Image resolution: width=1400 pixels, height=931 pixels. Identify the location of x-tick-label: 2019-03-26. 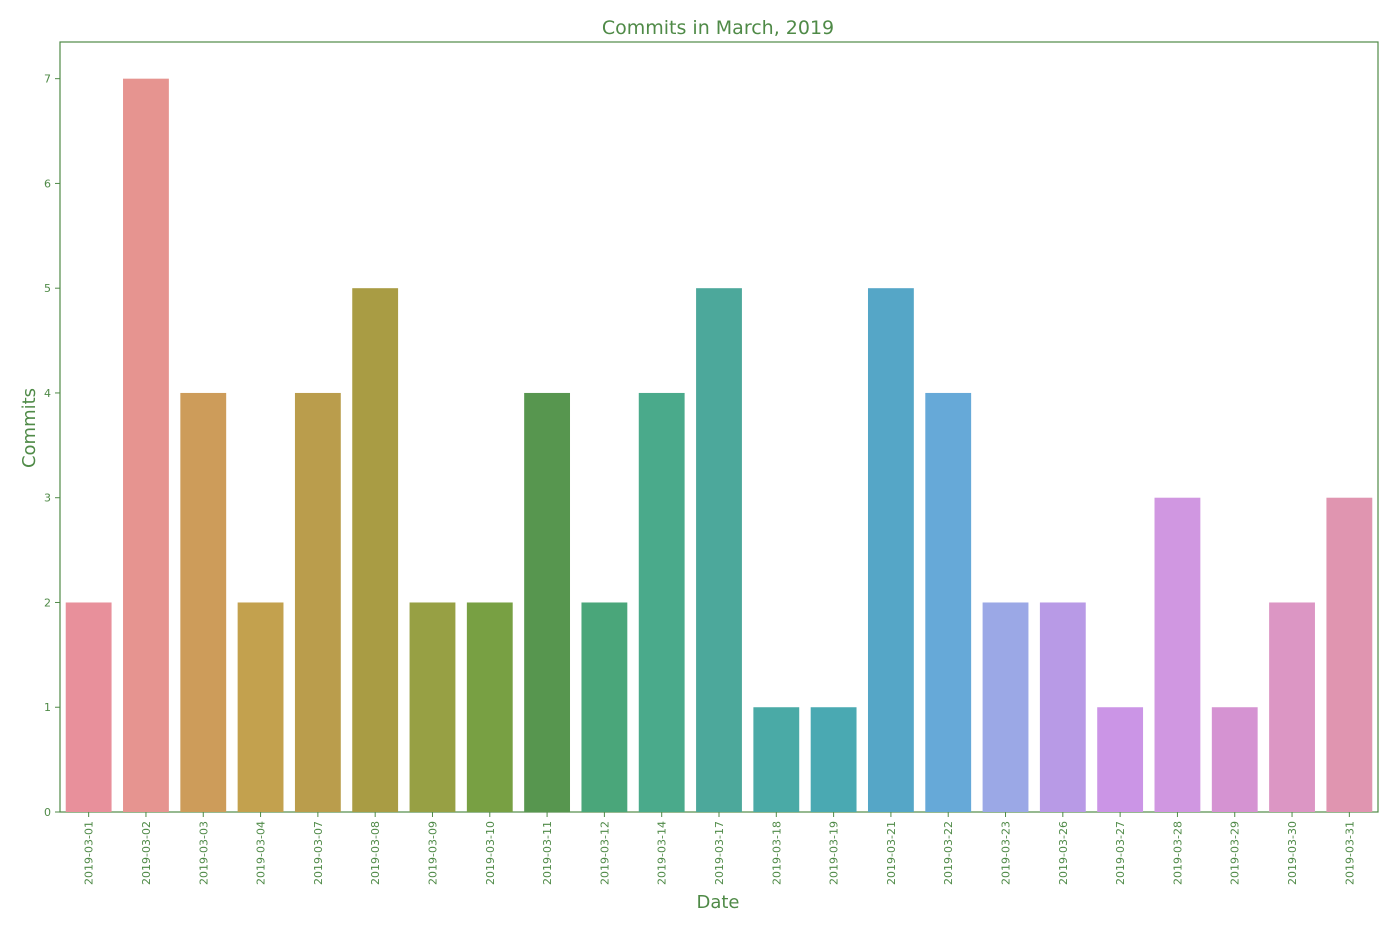
(1063, 853).